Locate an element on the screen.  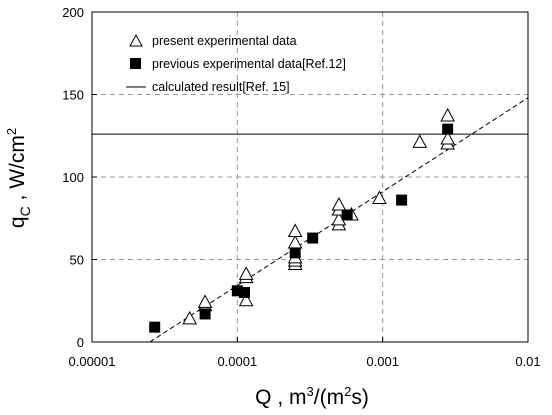
x-tick-label: 0.001 is located at coordinates (382, 361).